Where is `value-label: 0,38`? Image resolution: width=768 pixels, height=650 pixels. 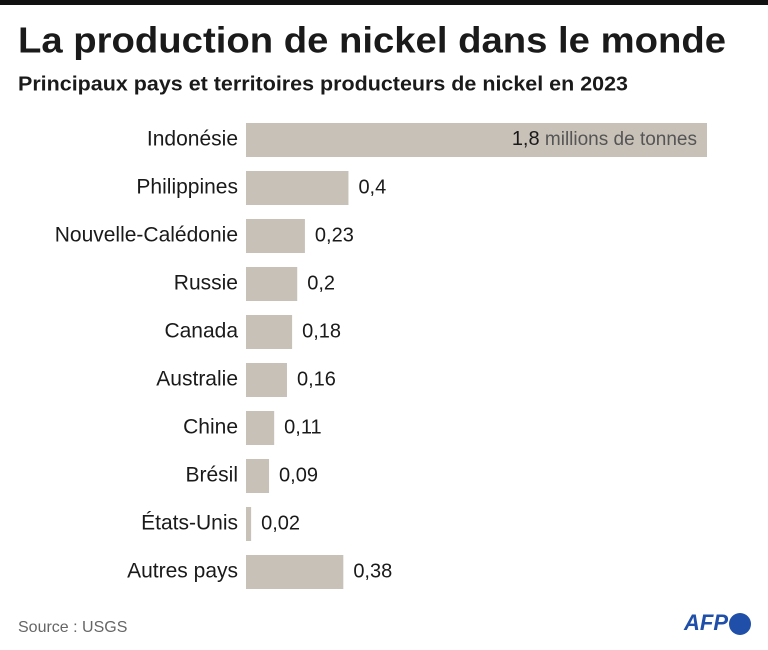 value-label: 0,38 is located at coordinates (372, 571).